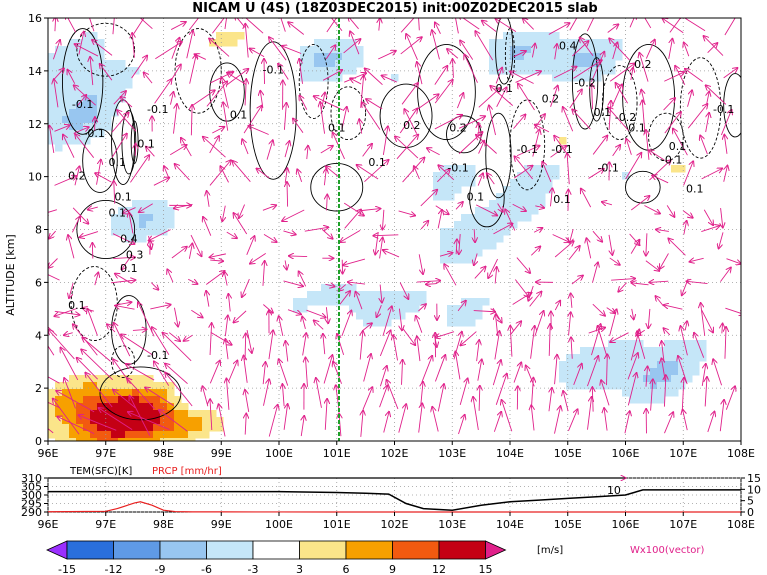 The image size is (767, 575). What do you see at coordinates (77, 175) in the screenshot?
I see `contour-label: 0.2` at bounding box center [77, 175].